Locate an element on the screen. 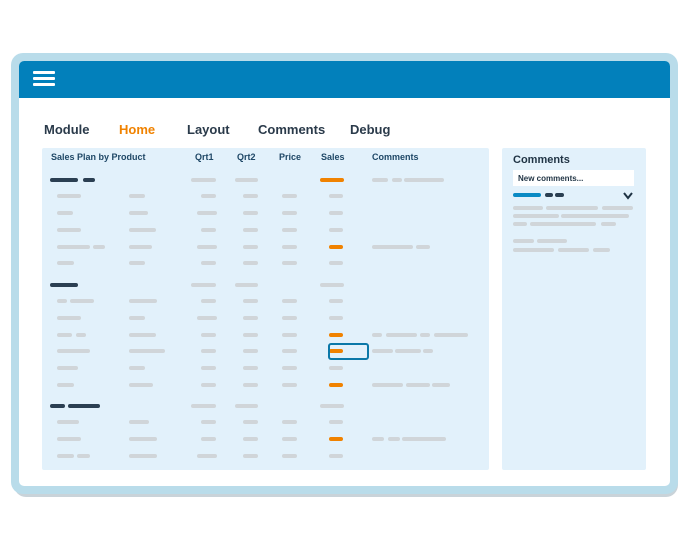 The height and width of the screenshot is (550, 700). top-bar is located at coordinates (344, 79).